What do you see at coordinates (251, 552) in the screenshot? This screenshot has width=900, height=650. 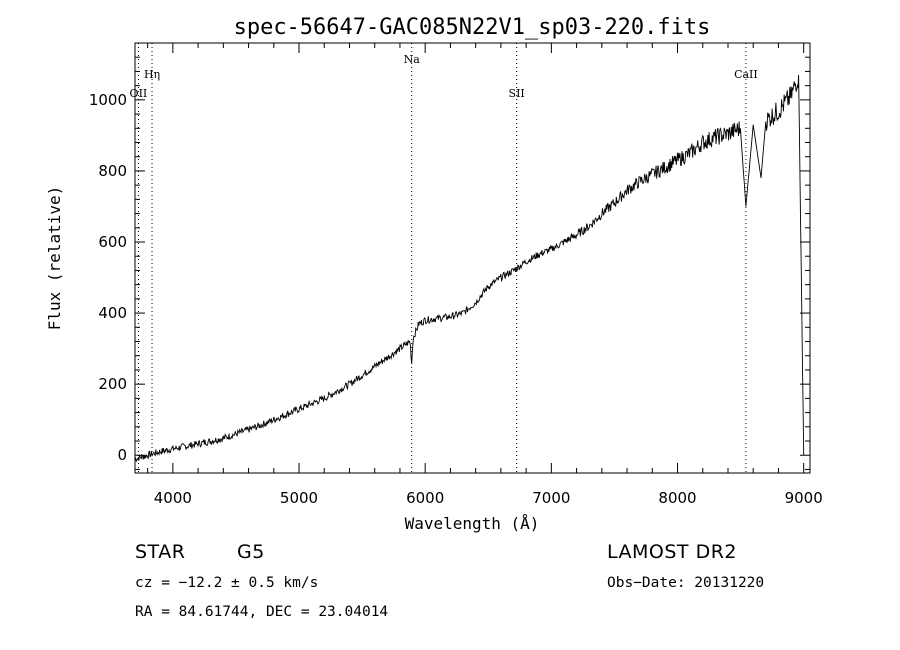 I see `object-subclass: G5` at bounding box center [251, 552].